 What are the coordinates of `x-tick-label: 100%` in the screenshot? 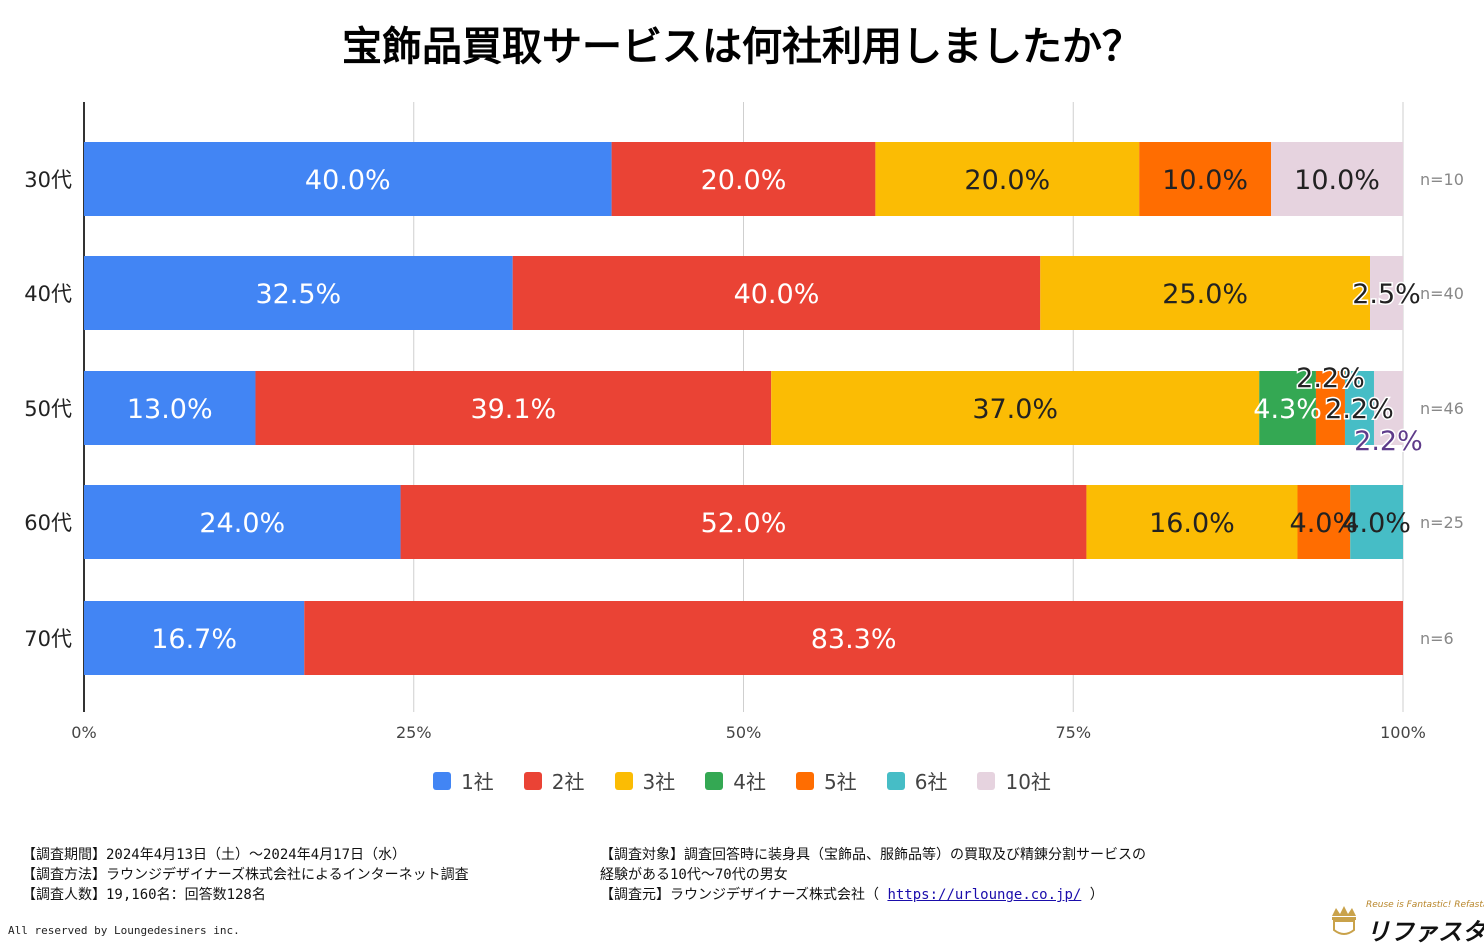 It's located at (1403, 732).